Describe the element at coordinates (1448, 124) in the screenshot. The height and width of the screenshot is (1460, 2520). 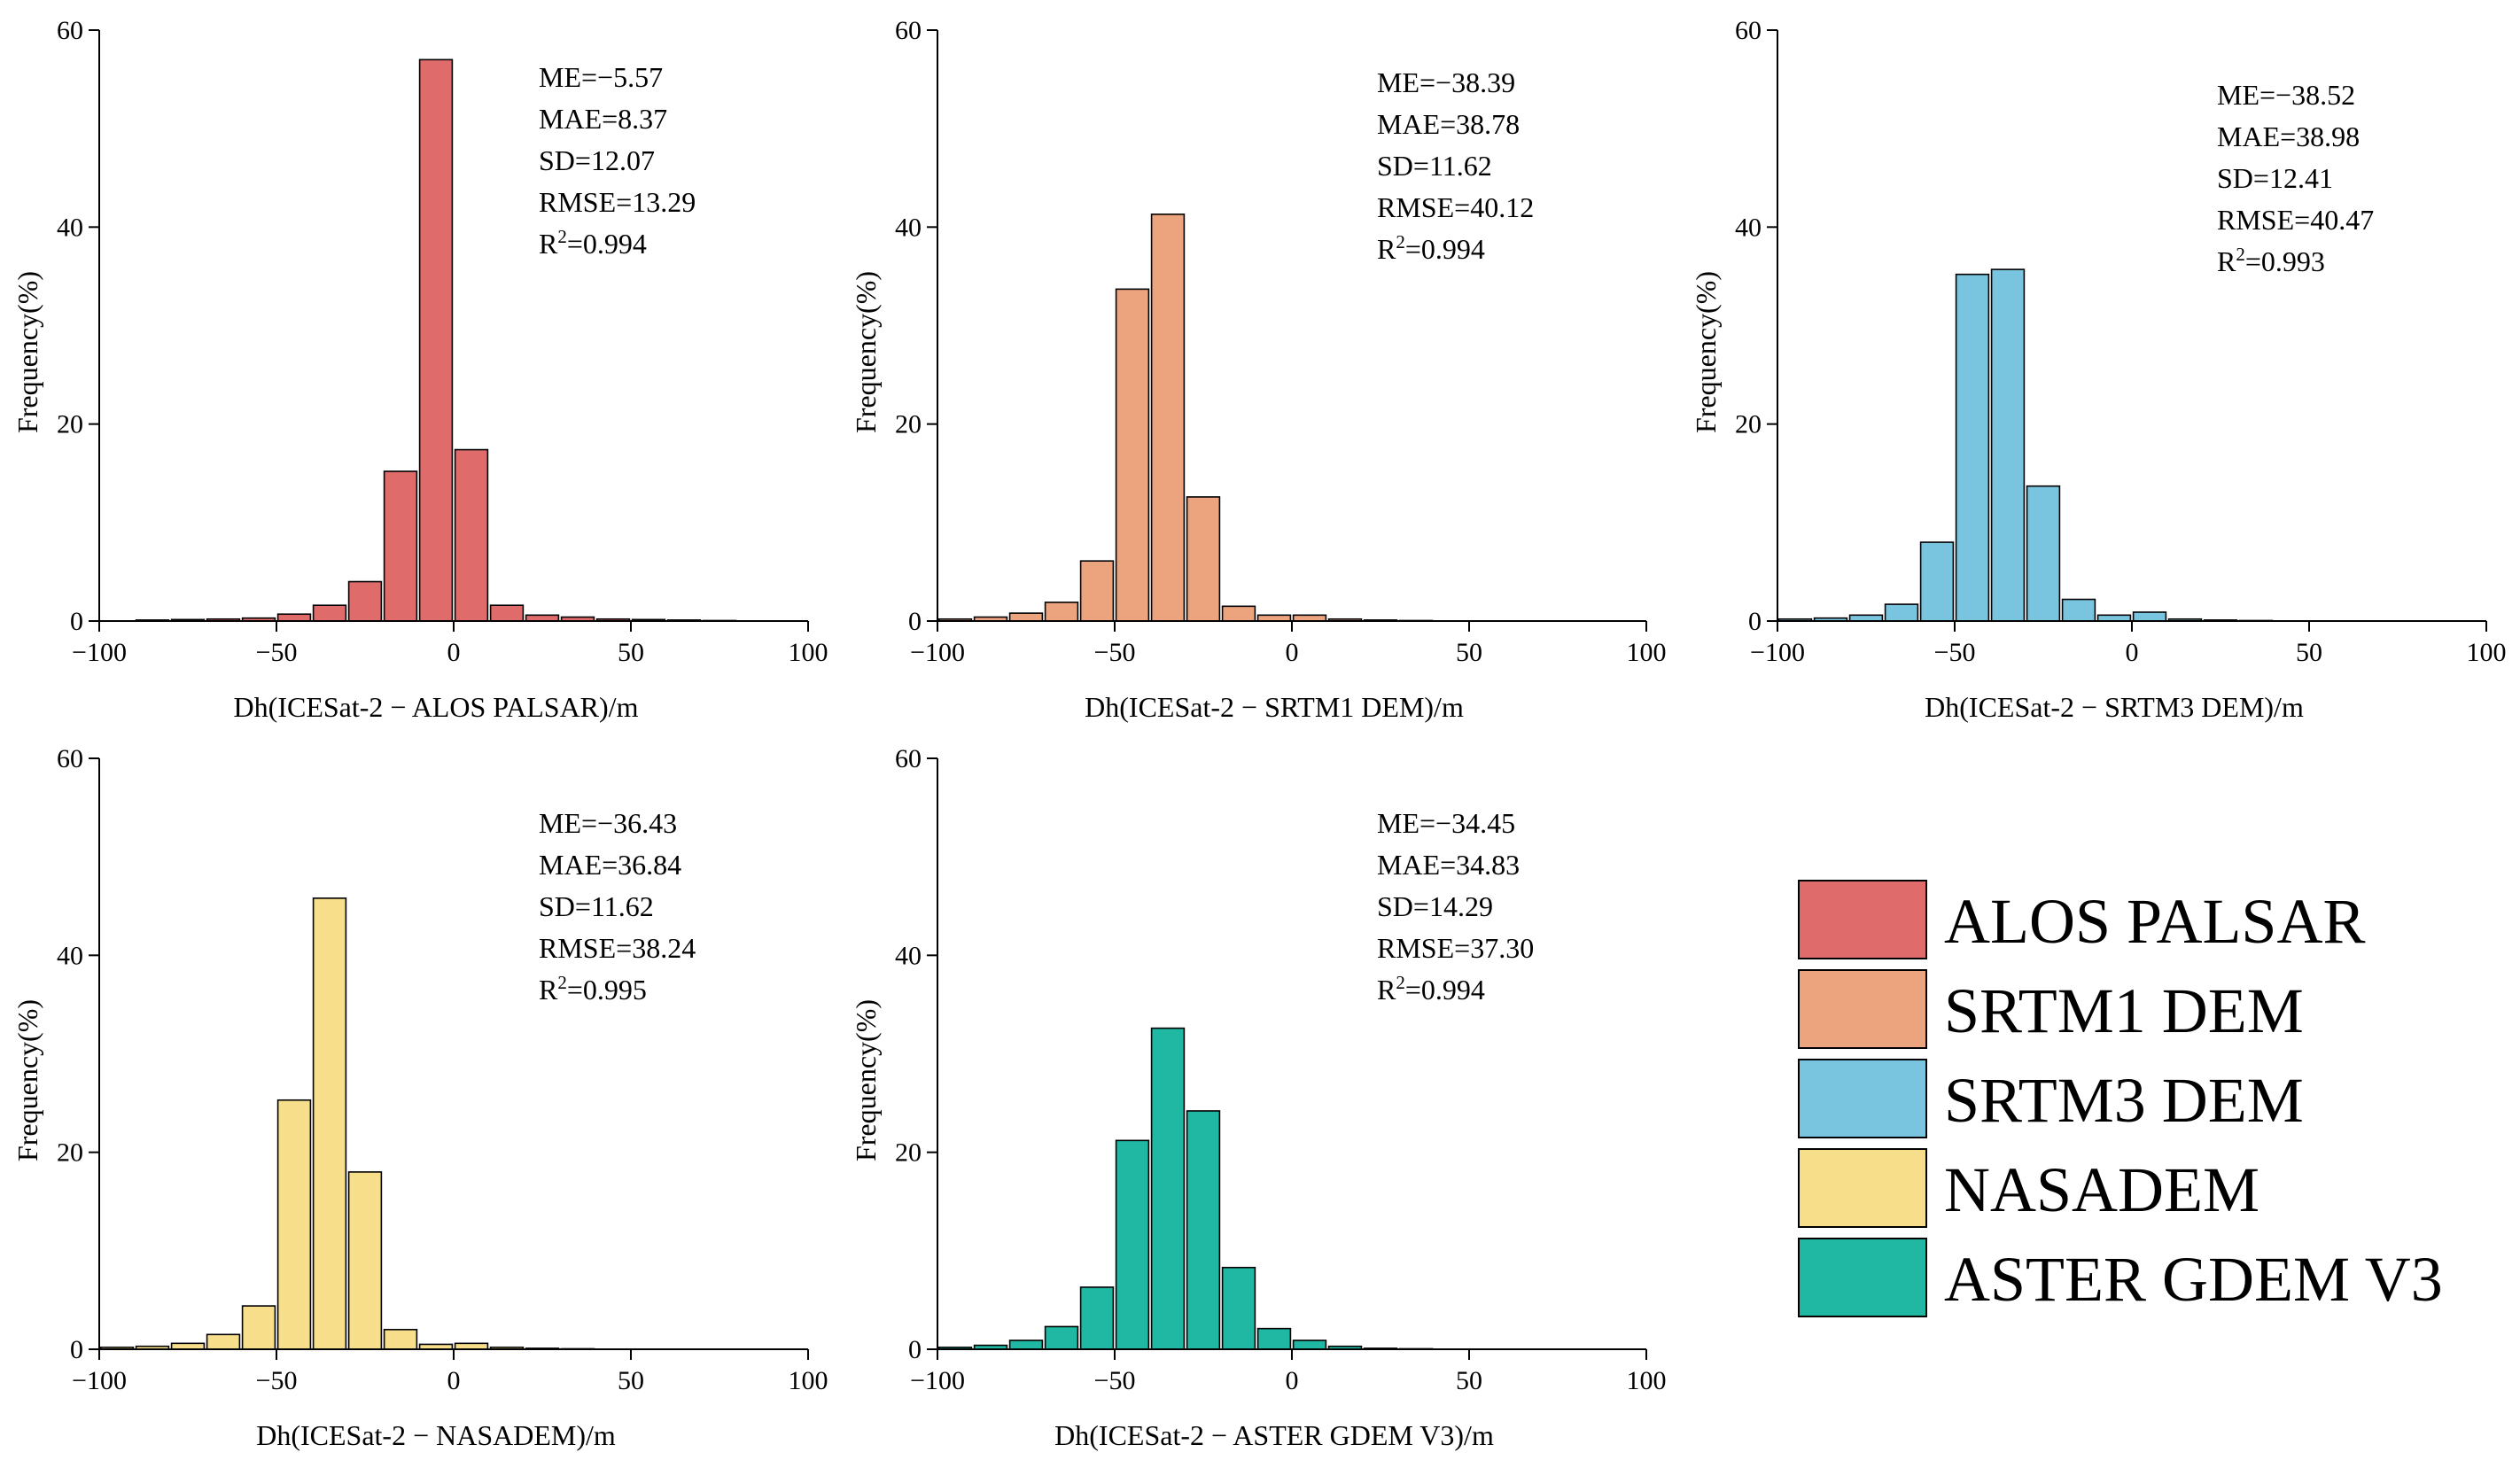
I see `stat-line: MAE=38.78` at that location.